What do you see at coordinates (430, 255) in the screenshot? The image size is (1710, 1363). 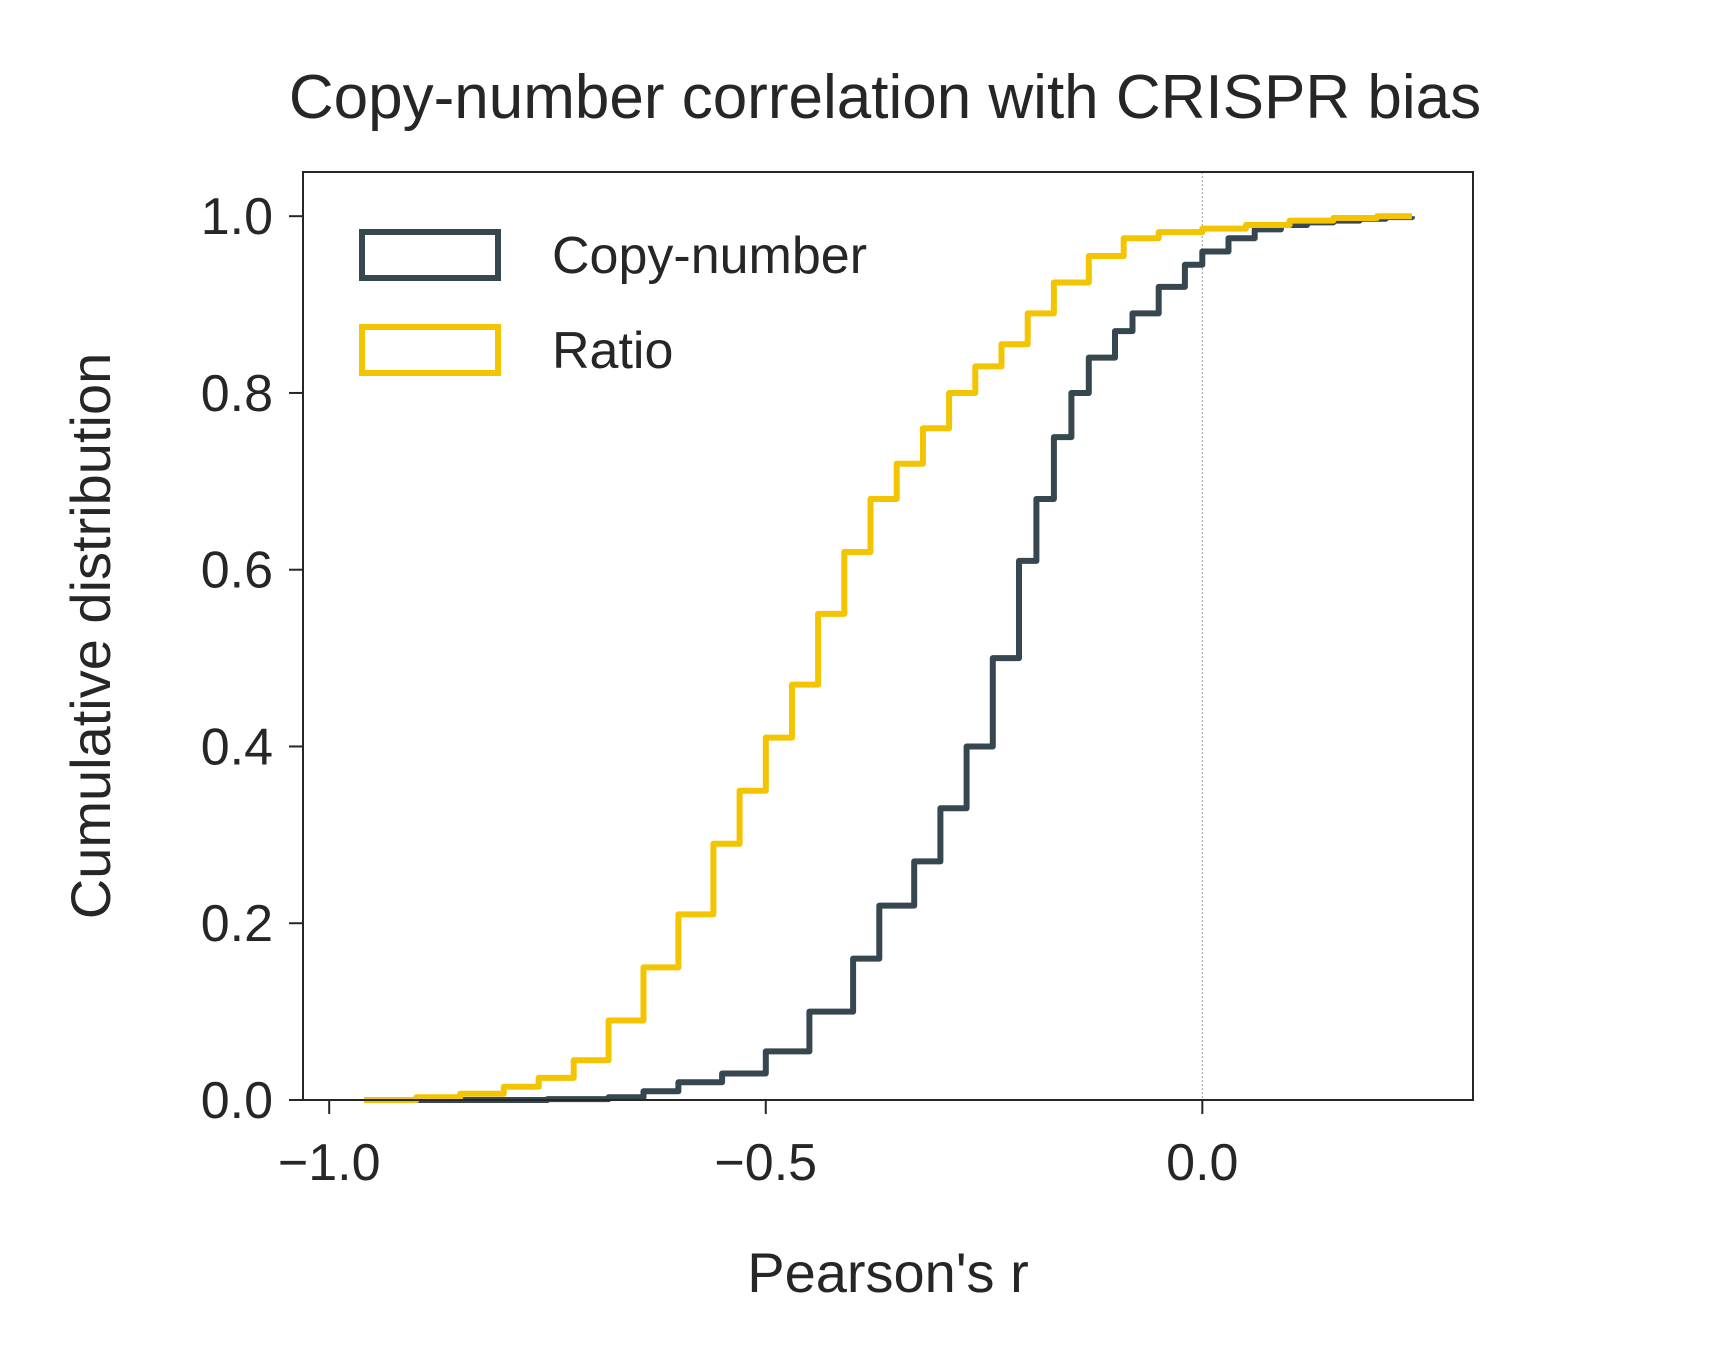 I see `legend-swatch-copy-number` at bounding box center [430, 255].